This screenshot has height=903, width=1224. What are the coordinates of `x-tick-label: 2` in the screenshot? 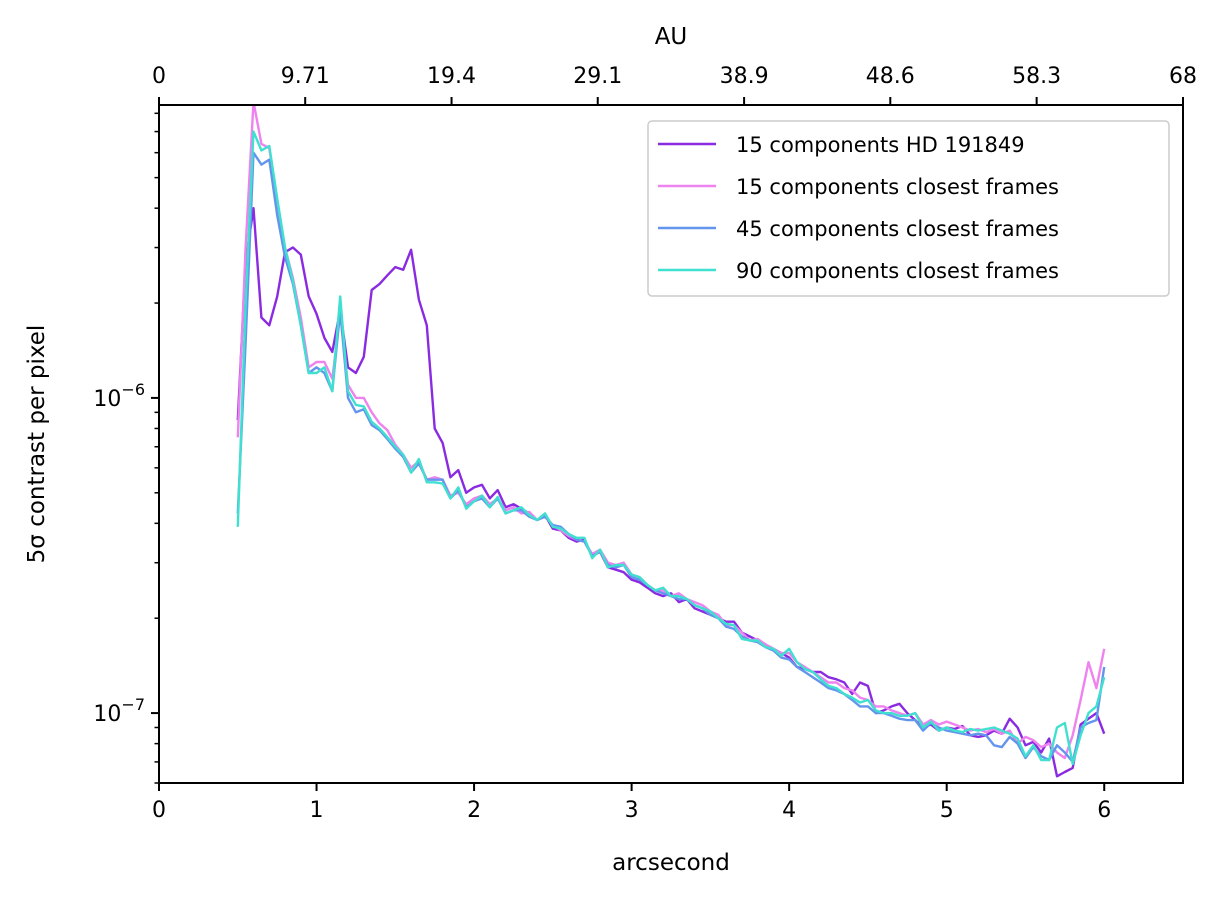 It's located at (474, 810).